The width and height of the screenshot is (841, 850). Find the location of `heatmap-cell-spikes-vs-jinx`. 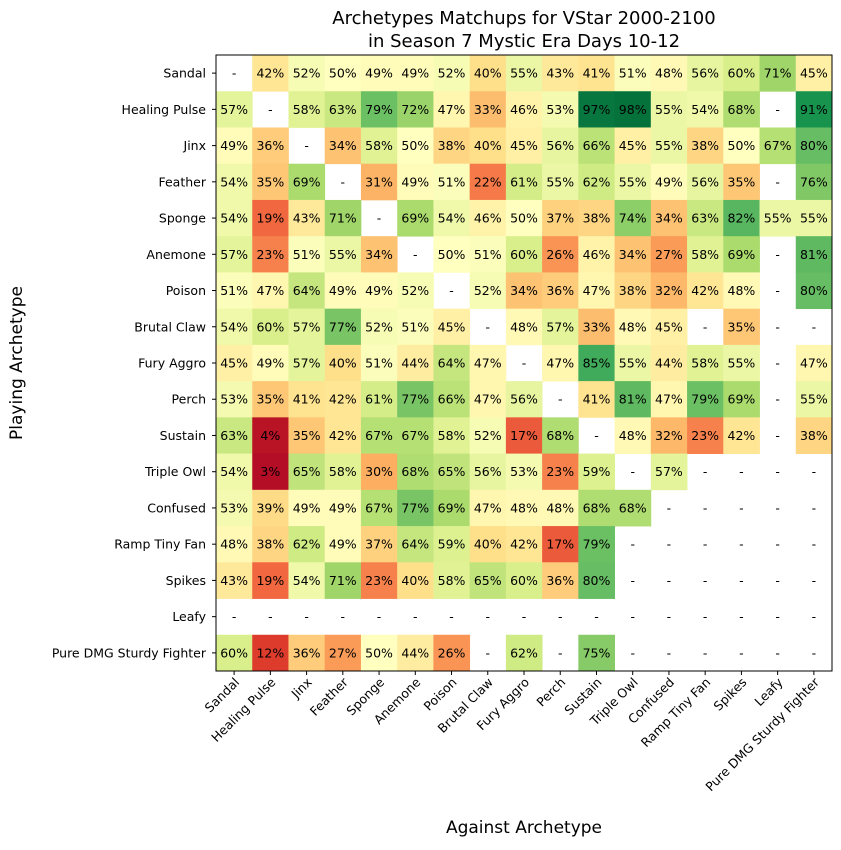

heatmap-cell-spikes-vs-jinx is located at coordinates (307, 580).